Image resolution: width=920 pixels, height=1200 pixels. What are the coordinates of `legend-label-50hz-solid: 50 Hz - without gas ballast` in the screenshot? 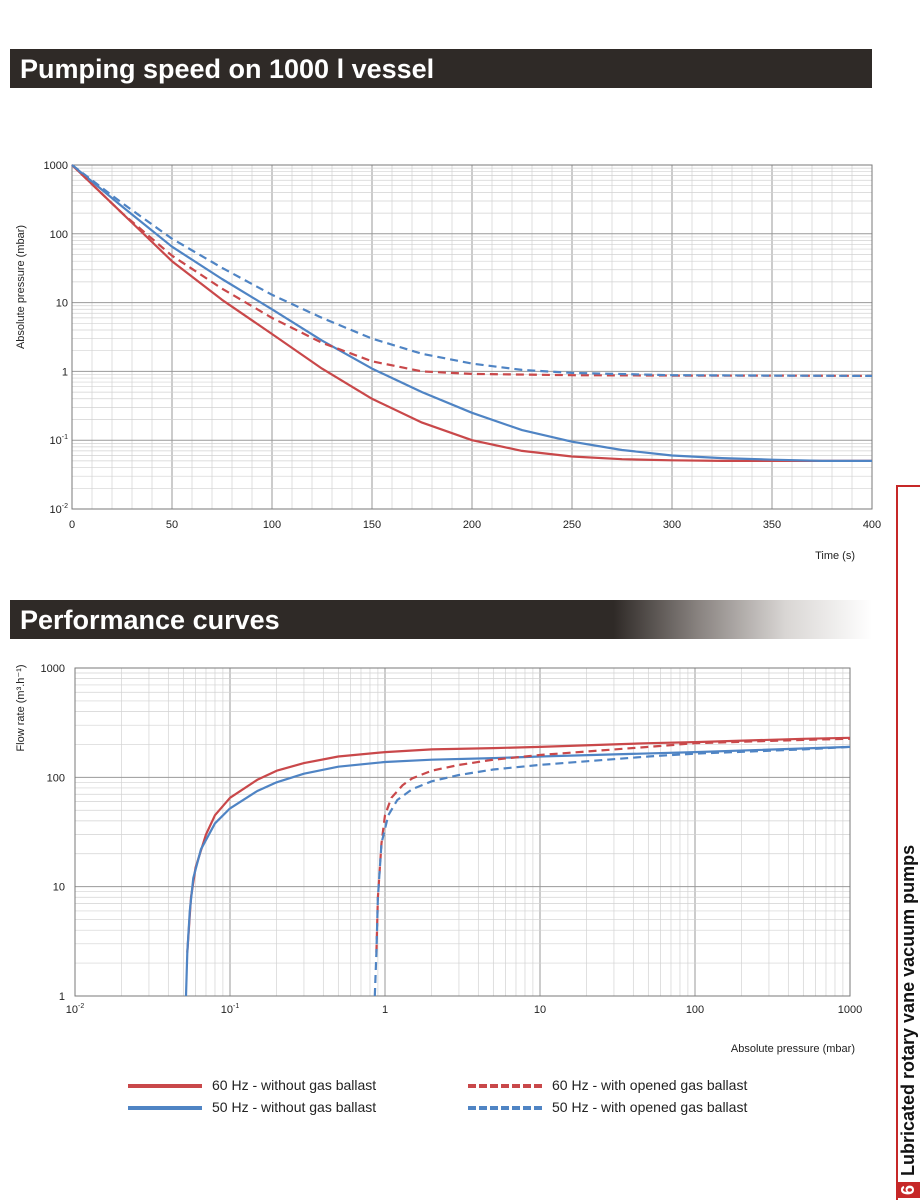 It's located at (294, 1107).